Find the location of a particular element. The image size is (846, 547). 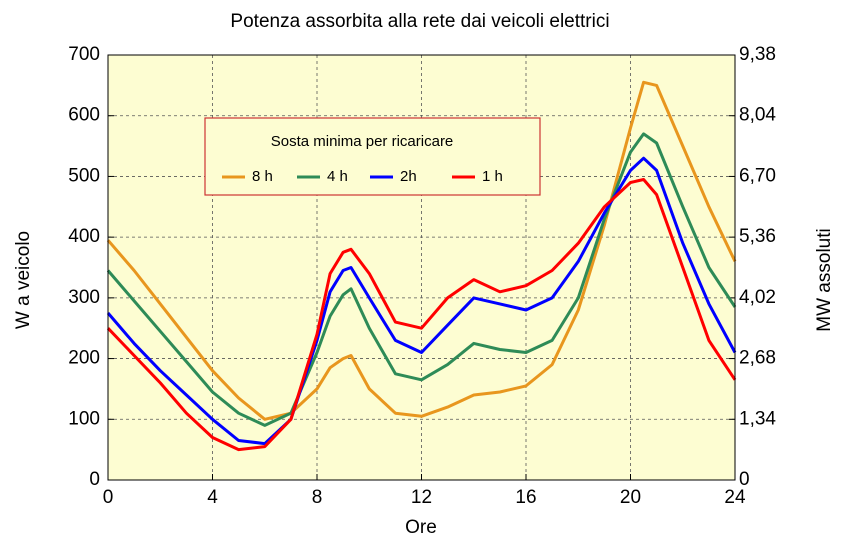

y-tick-label: 300 is located at coordinates (84, 297).